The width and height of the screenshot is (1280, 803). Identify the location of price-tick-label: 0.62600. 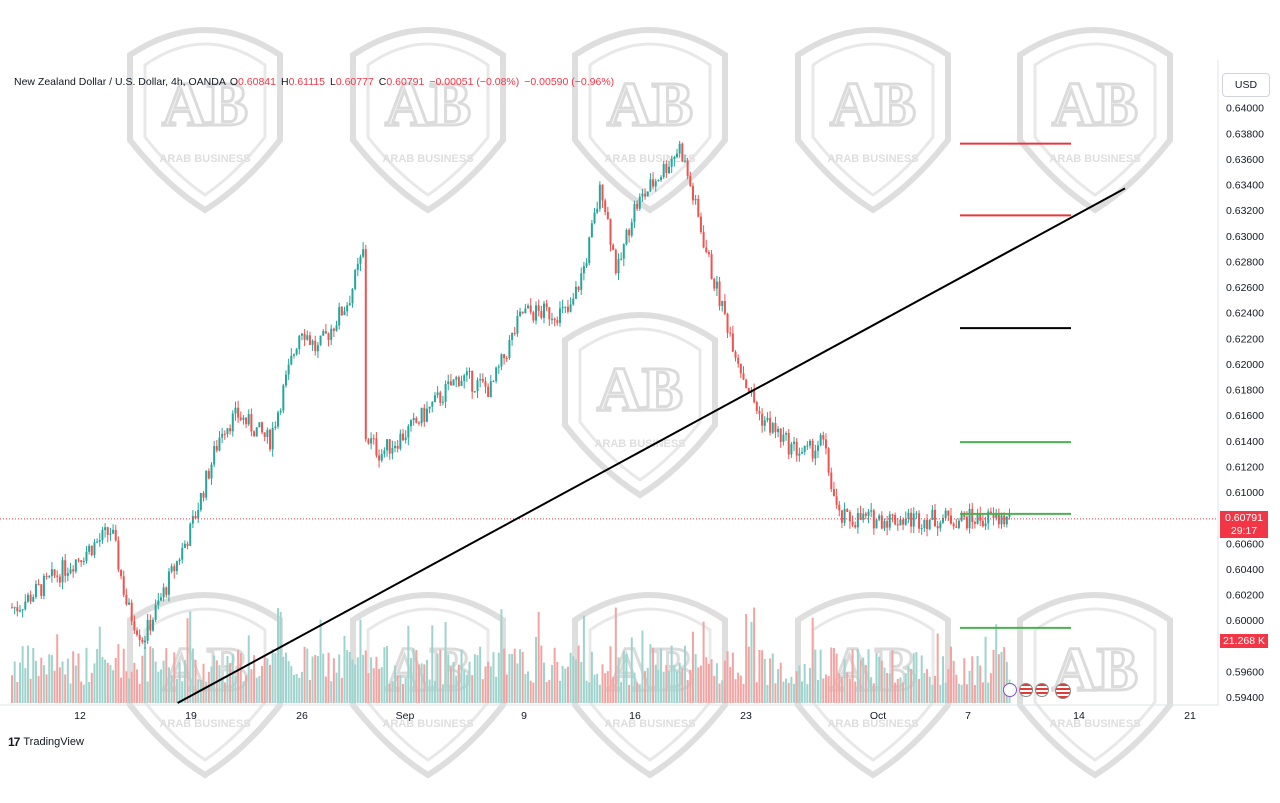
(1245, 288).